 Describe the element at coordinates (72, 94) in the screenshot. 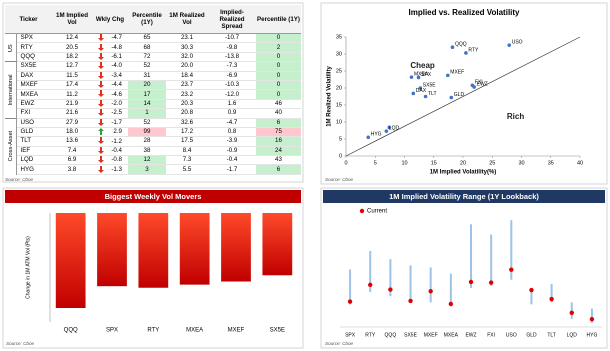

I see `table-cell: 11.2` at that location.